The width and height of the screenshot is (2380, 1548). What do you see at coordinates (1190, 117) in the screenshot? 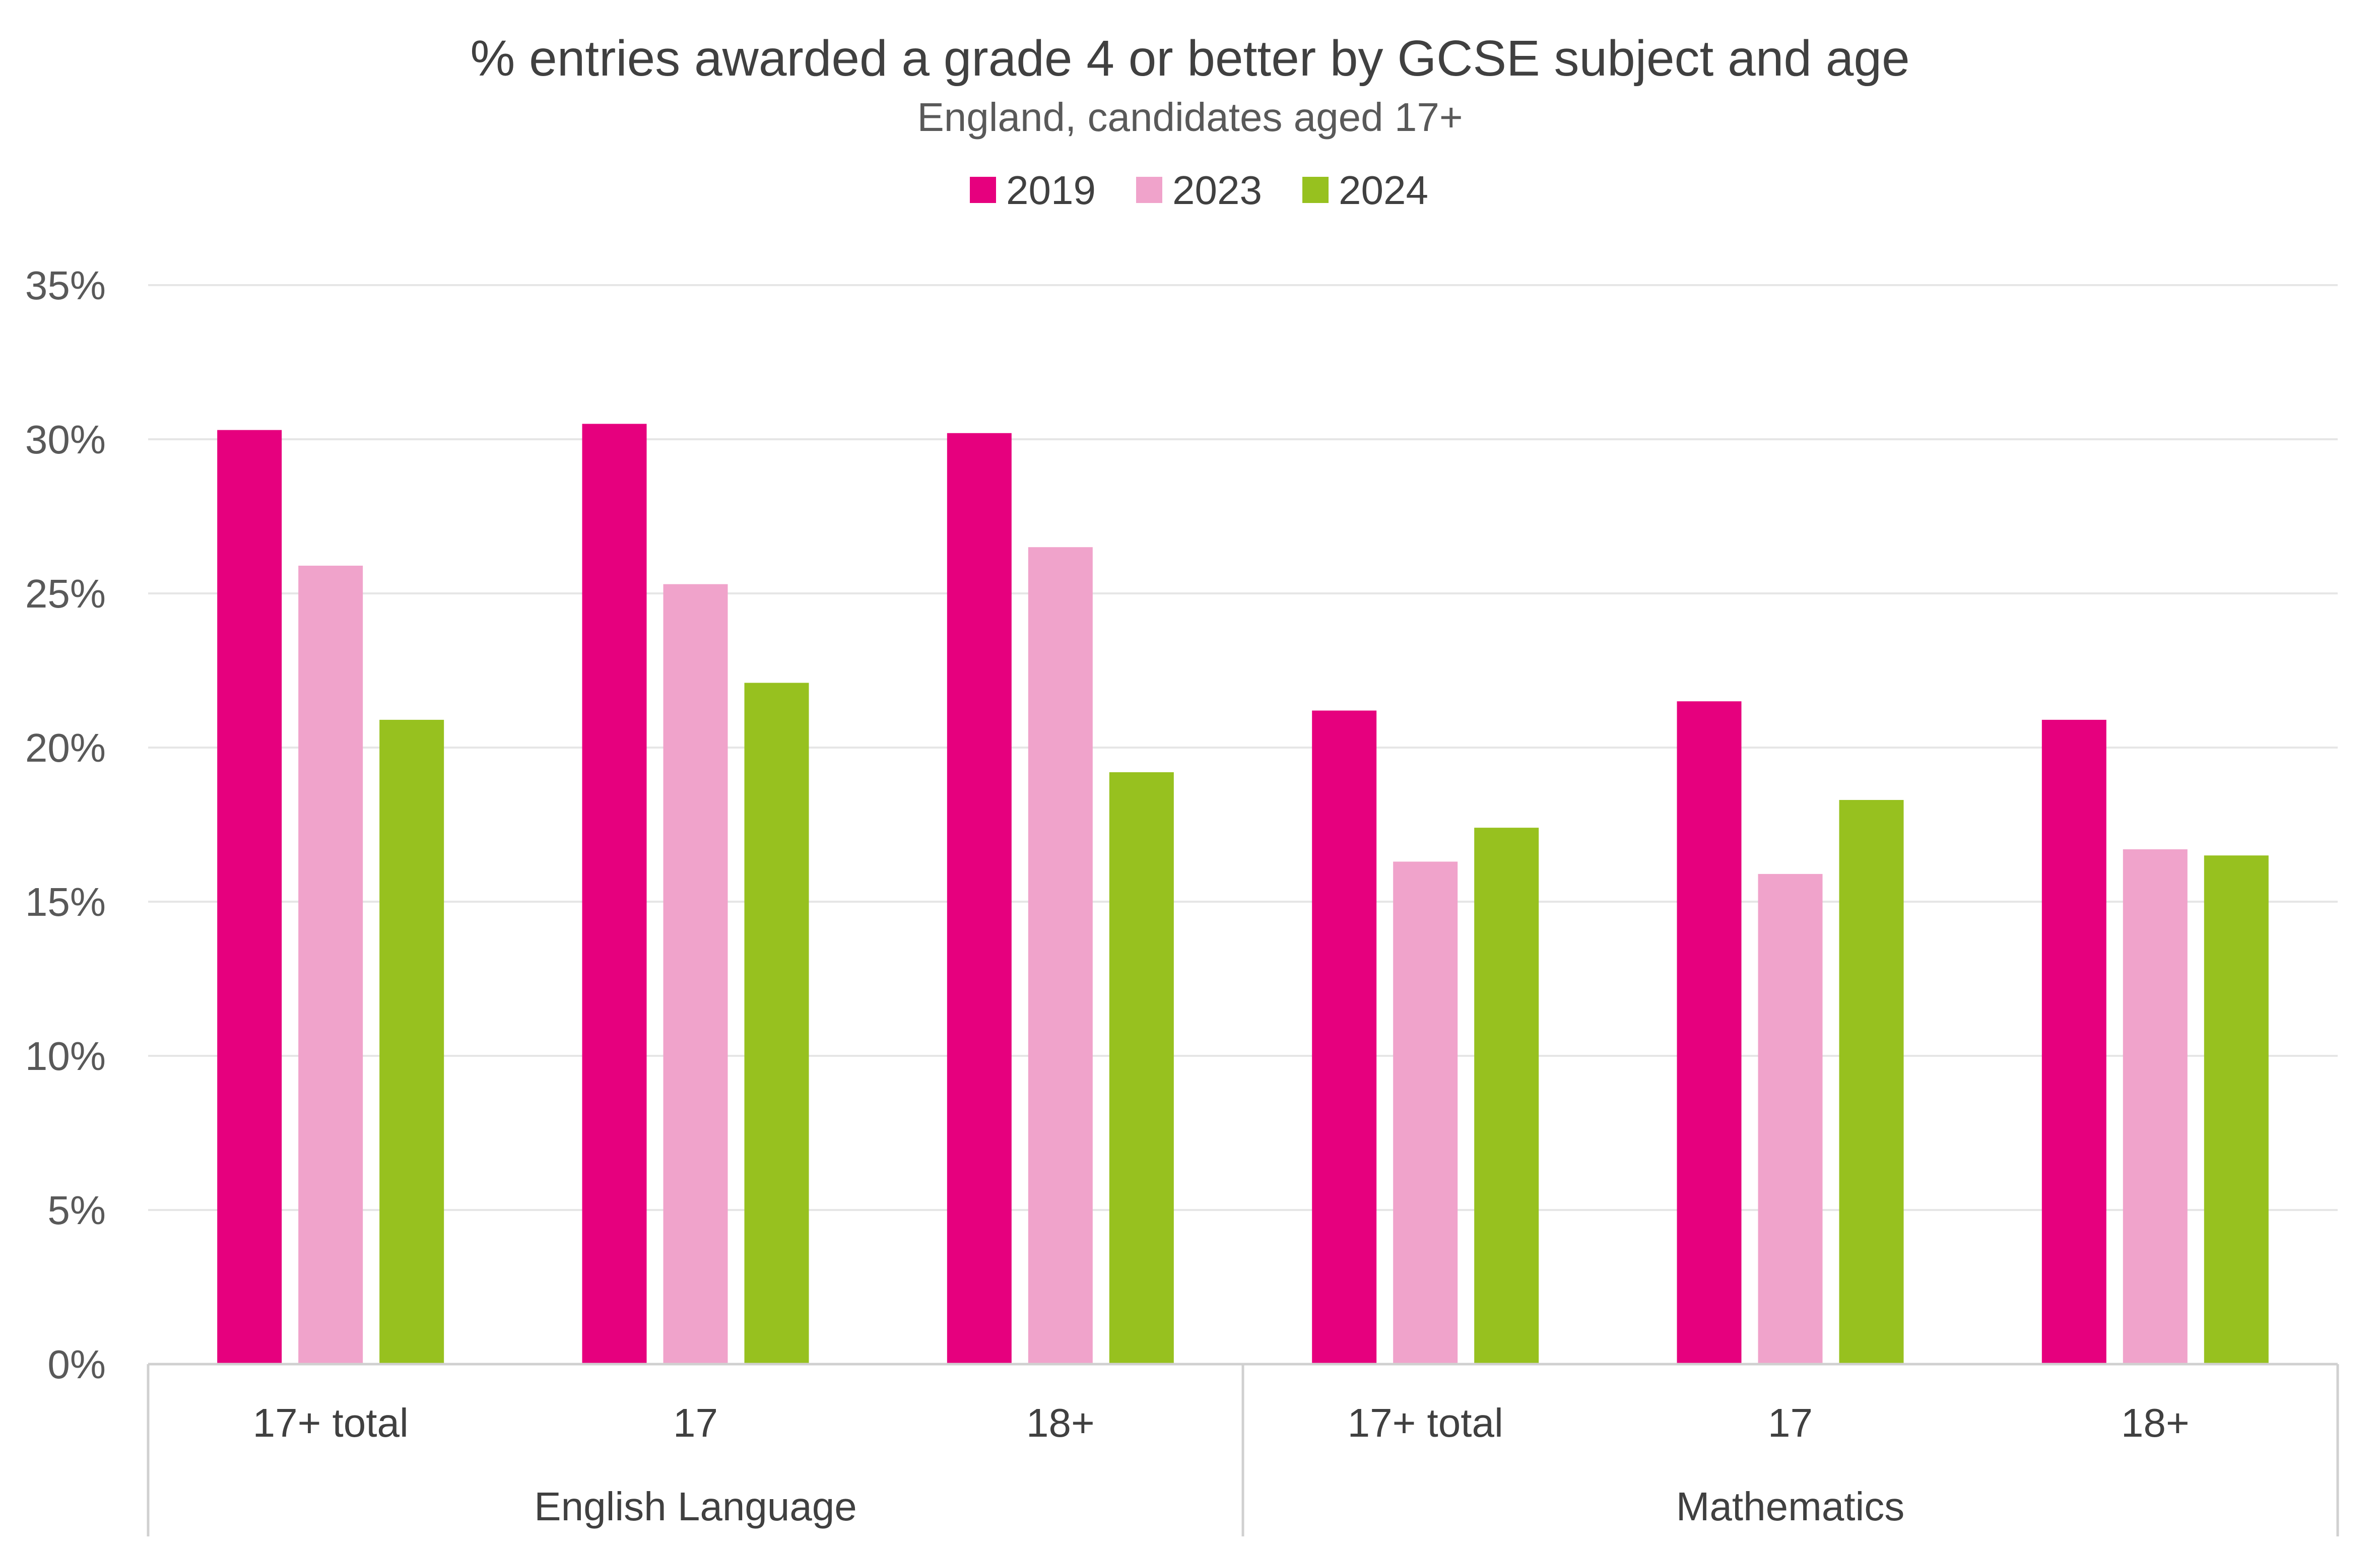
I see `chart-subtitle: England, candidates aged 17+` at bounding box center [1190, 117].